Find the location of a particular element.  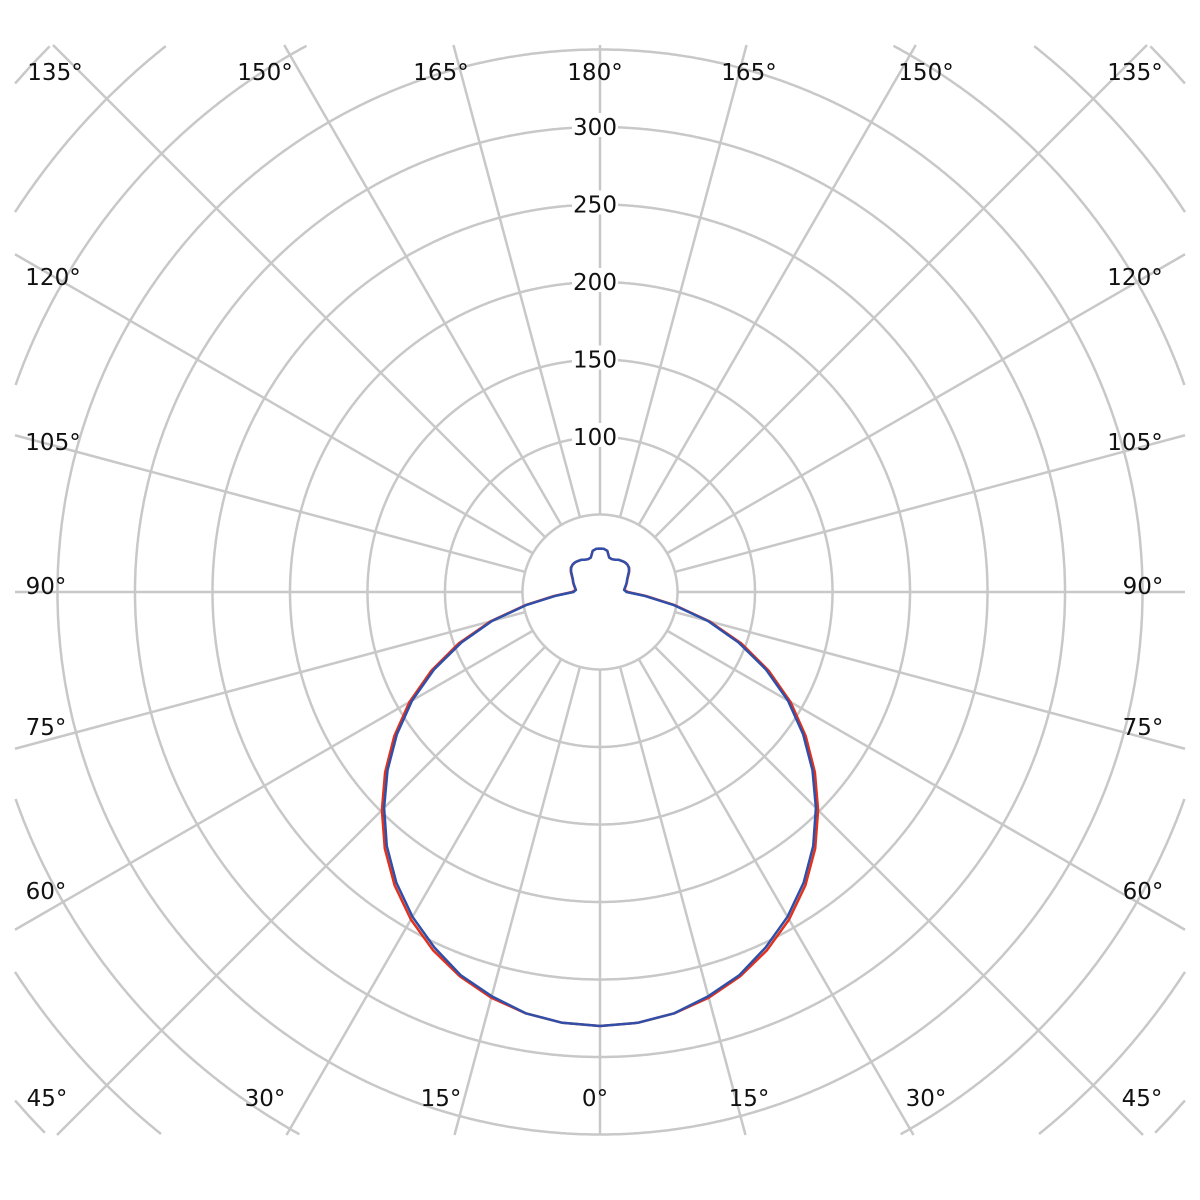

radial-tick-label: 300 is located at coordinates (595, 128).